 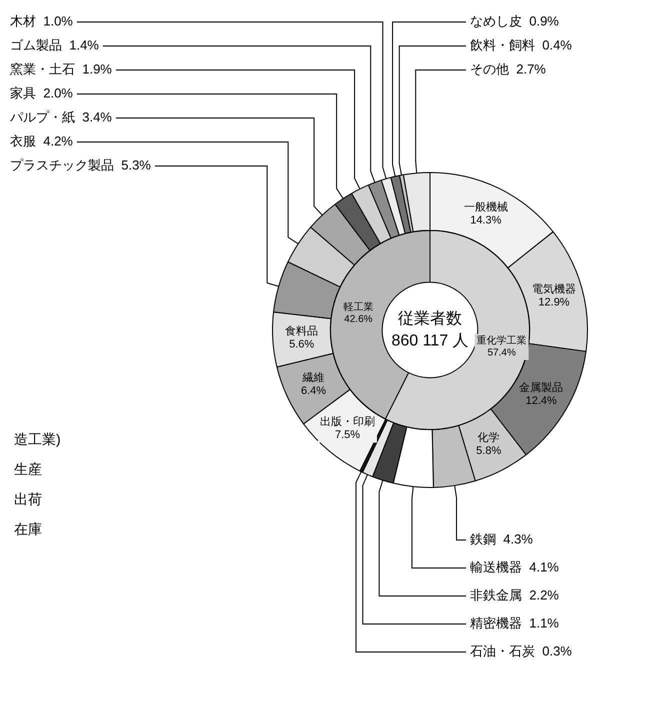 I want to click on slice-label: 食料品, so click(x=301, y=331).